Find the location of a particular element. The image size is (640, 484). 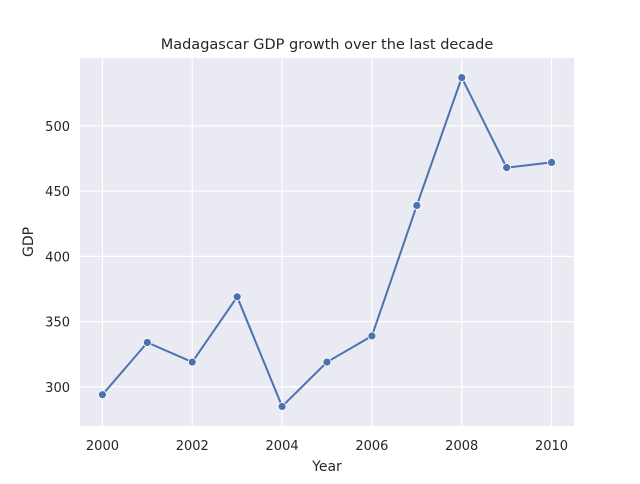

x-tick-label: 2002 is located at coordinates (192, 446).